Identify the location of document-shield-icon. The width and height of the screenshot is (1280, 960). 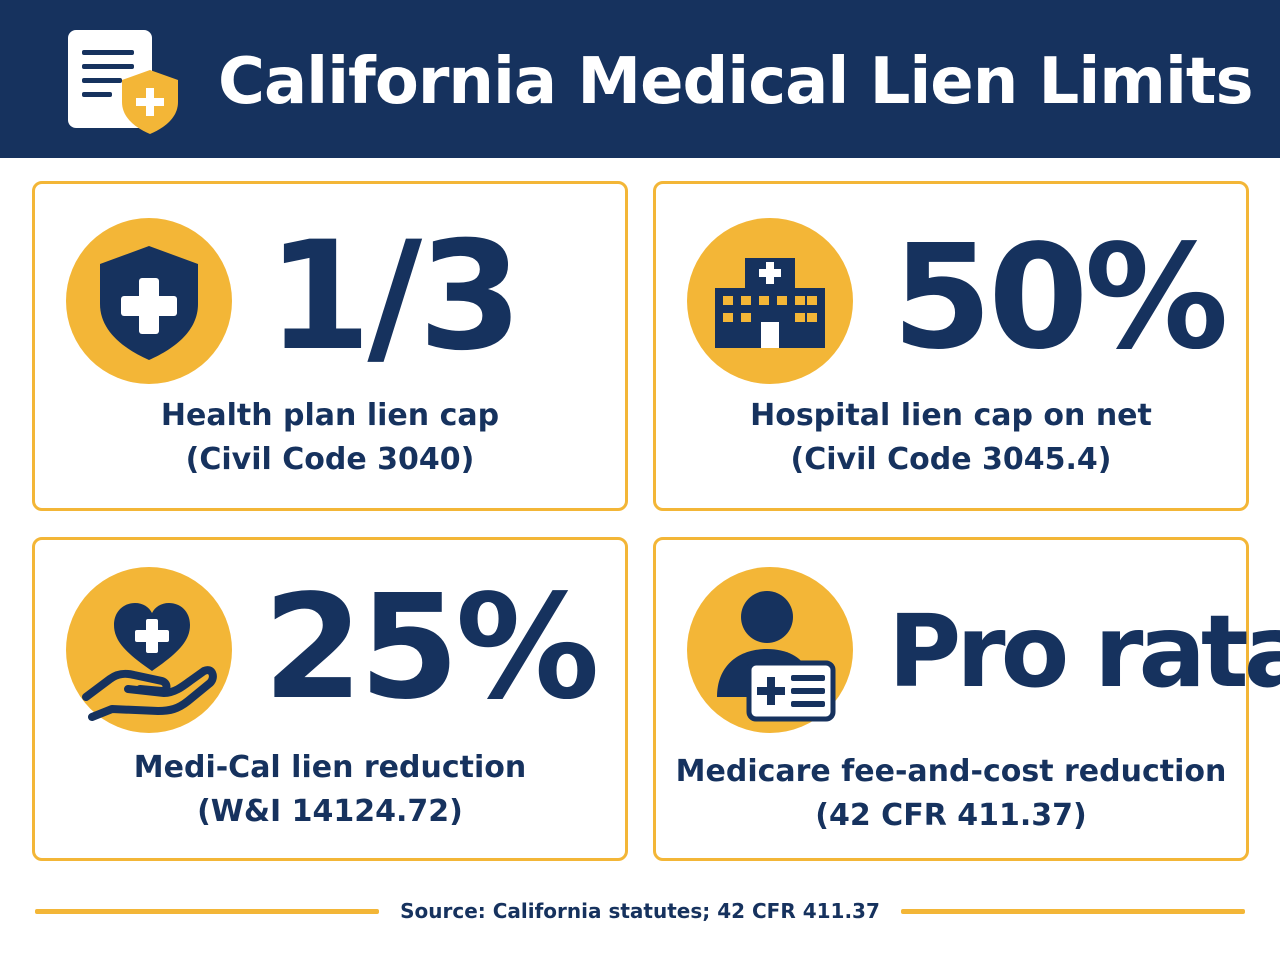
(123, 82).